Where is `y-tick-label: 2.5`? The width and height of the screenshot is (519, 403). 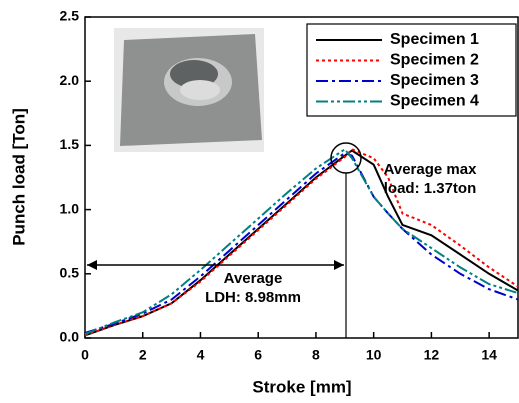 y-tick-label: 2.5 is located at coordinates (70, 16).